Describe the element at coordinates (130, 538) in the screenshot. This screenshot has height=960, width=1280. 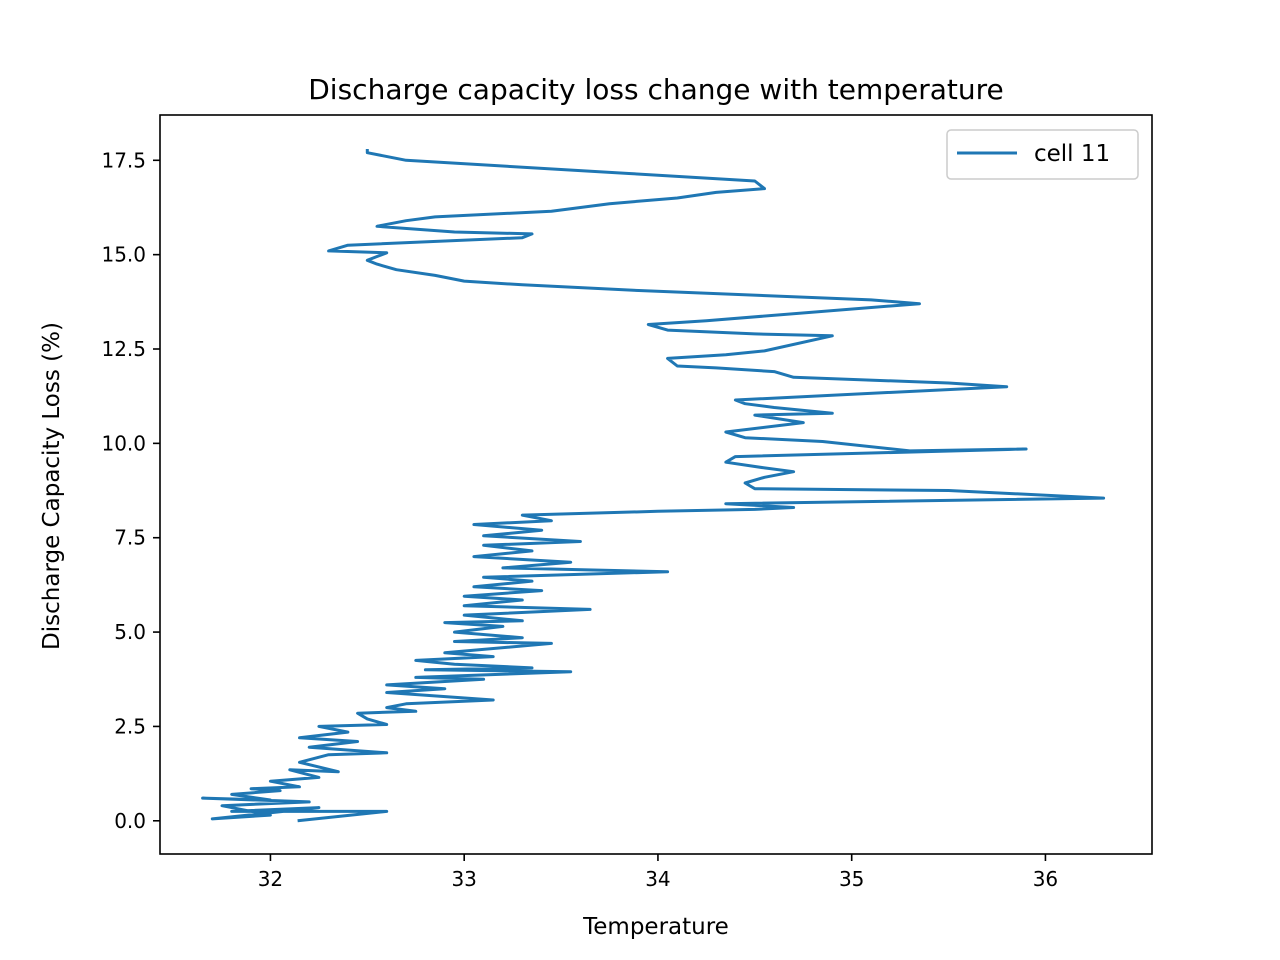
I see `y-tick-label: 7.5` at that location.